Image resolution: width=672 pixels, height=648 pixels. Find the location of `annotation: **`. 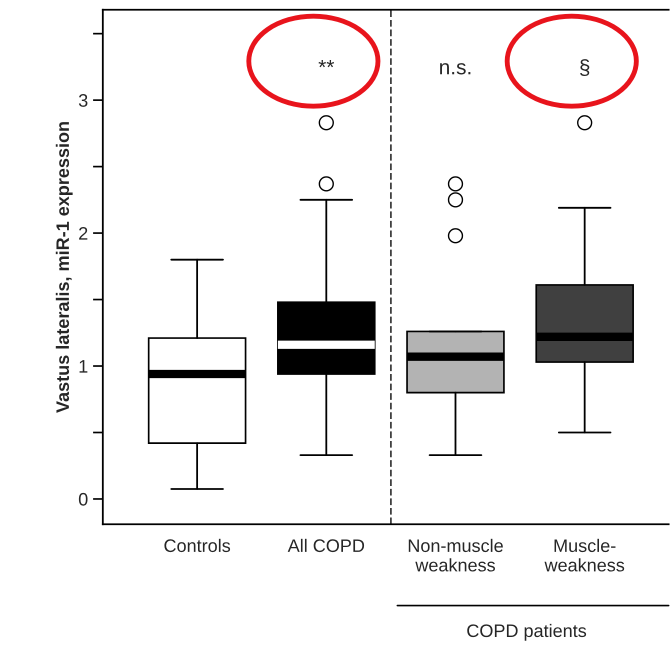

annotation: ** is located at coordinates (326, 64).